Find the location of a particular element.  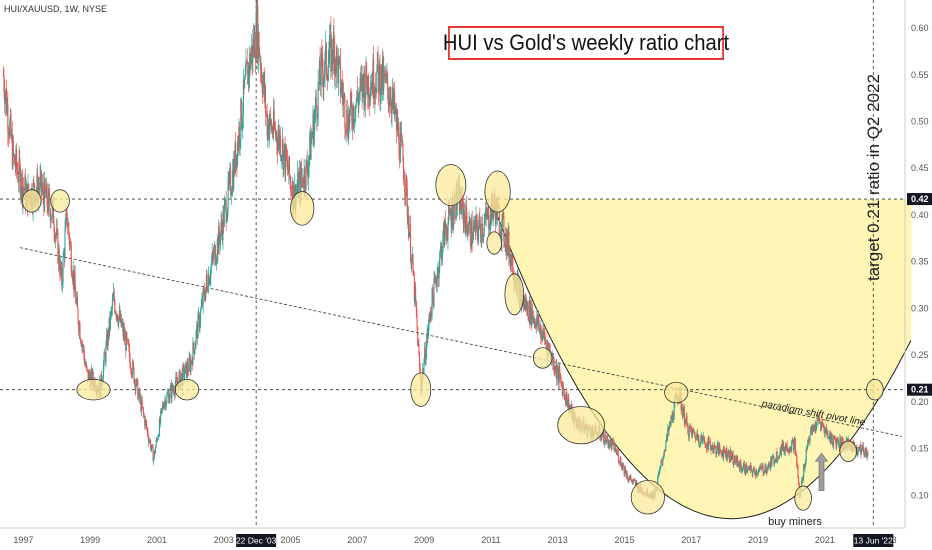

y-tick-label: 0.10 is located at coordinates (920, 495).